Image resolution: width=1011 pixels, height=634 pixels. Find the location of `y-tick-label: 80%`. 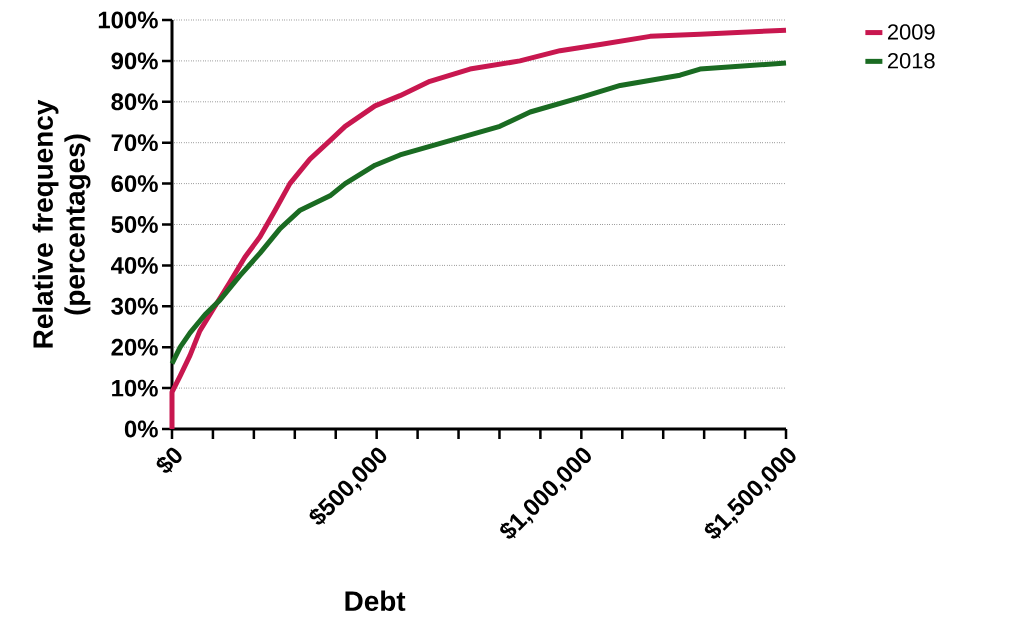

y-tick-label: 80% is located at coordinates (134, 102).